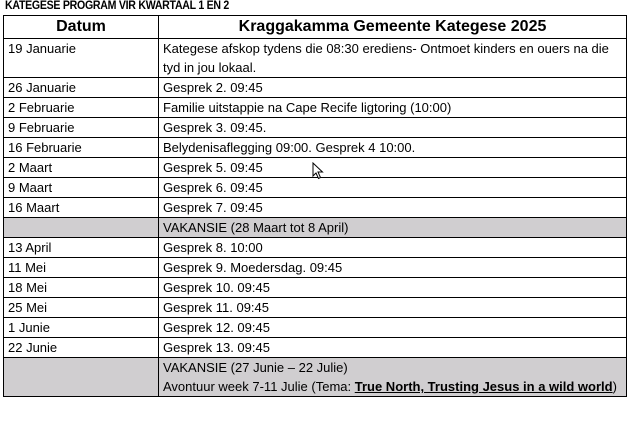 This screenshot has width=629, height=422. Describe the element at coordinates (318, 171) in the screenshot. I see `mouse-cursor-icon` at that location.